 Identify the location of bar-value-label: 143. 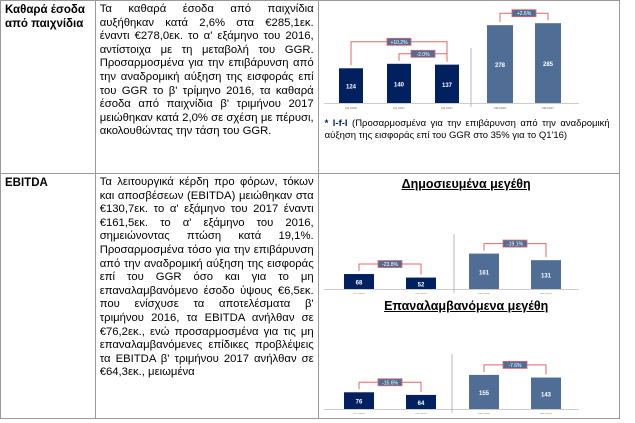
(546, 395).